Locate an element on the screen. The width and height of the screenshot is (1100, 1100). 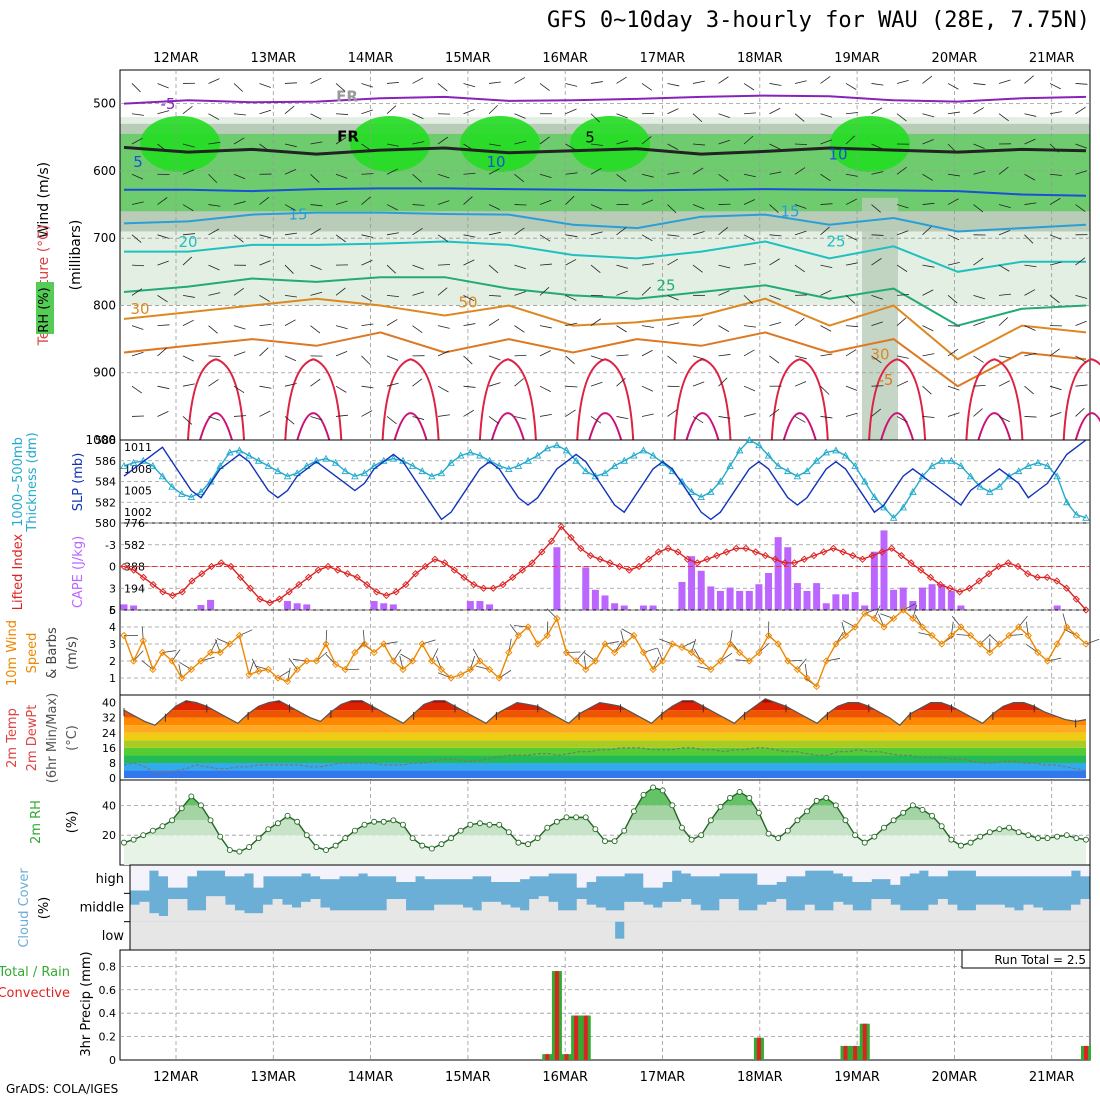
day-label-top: 14MAR is located at coordinates (371, 58).